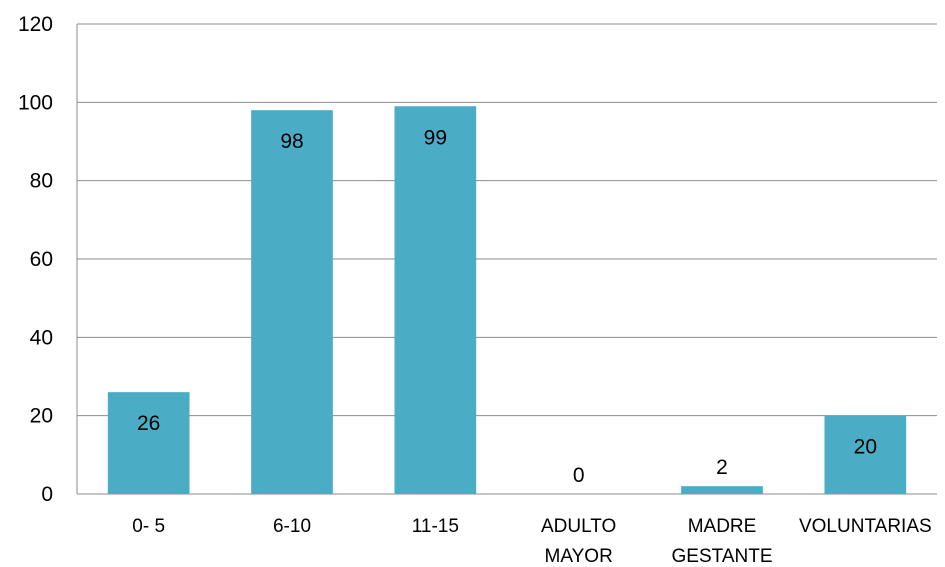 Image resolution: width=945 pixels, height=567 pixels. Describe the element at coordinates (722, 556) in the screenshot. I see `x-tick-label: GESTANTE` at that location.